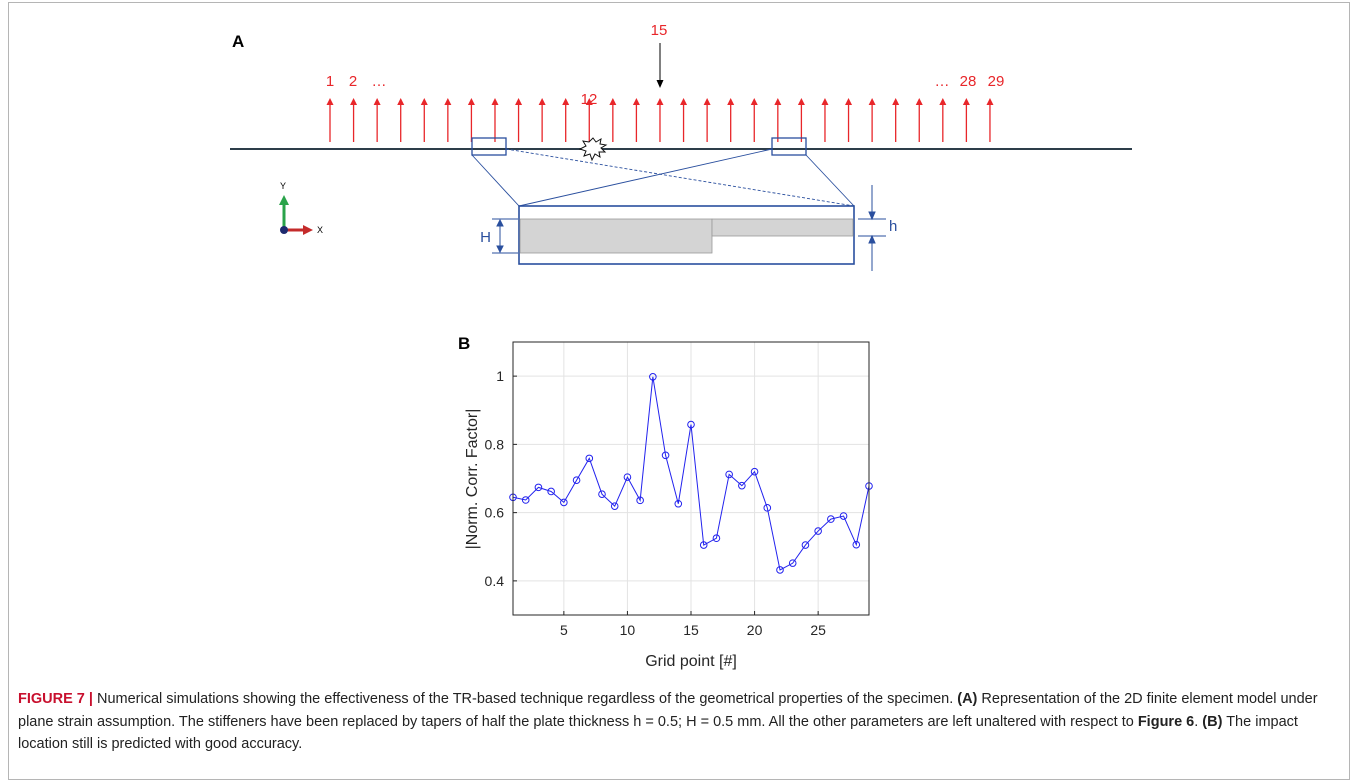  What do you see at coordinates (660, 65) in the screenshot?
I see `impact-arrow` at bounding box center [660, 65].